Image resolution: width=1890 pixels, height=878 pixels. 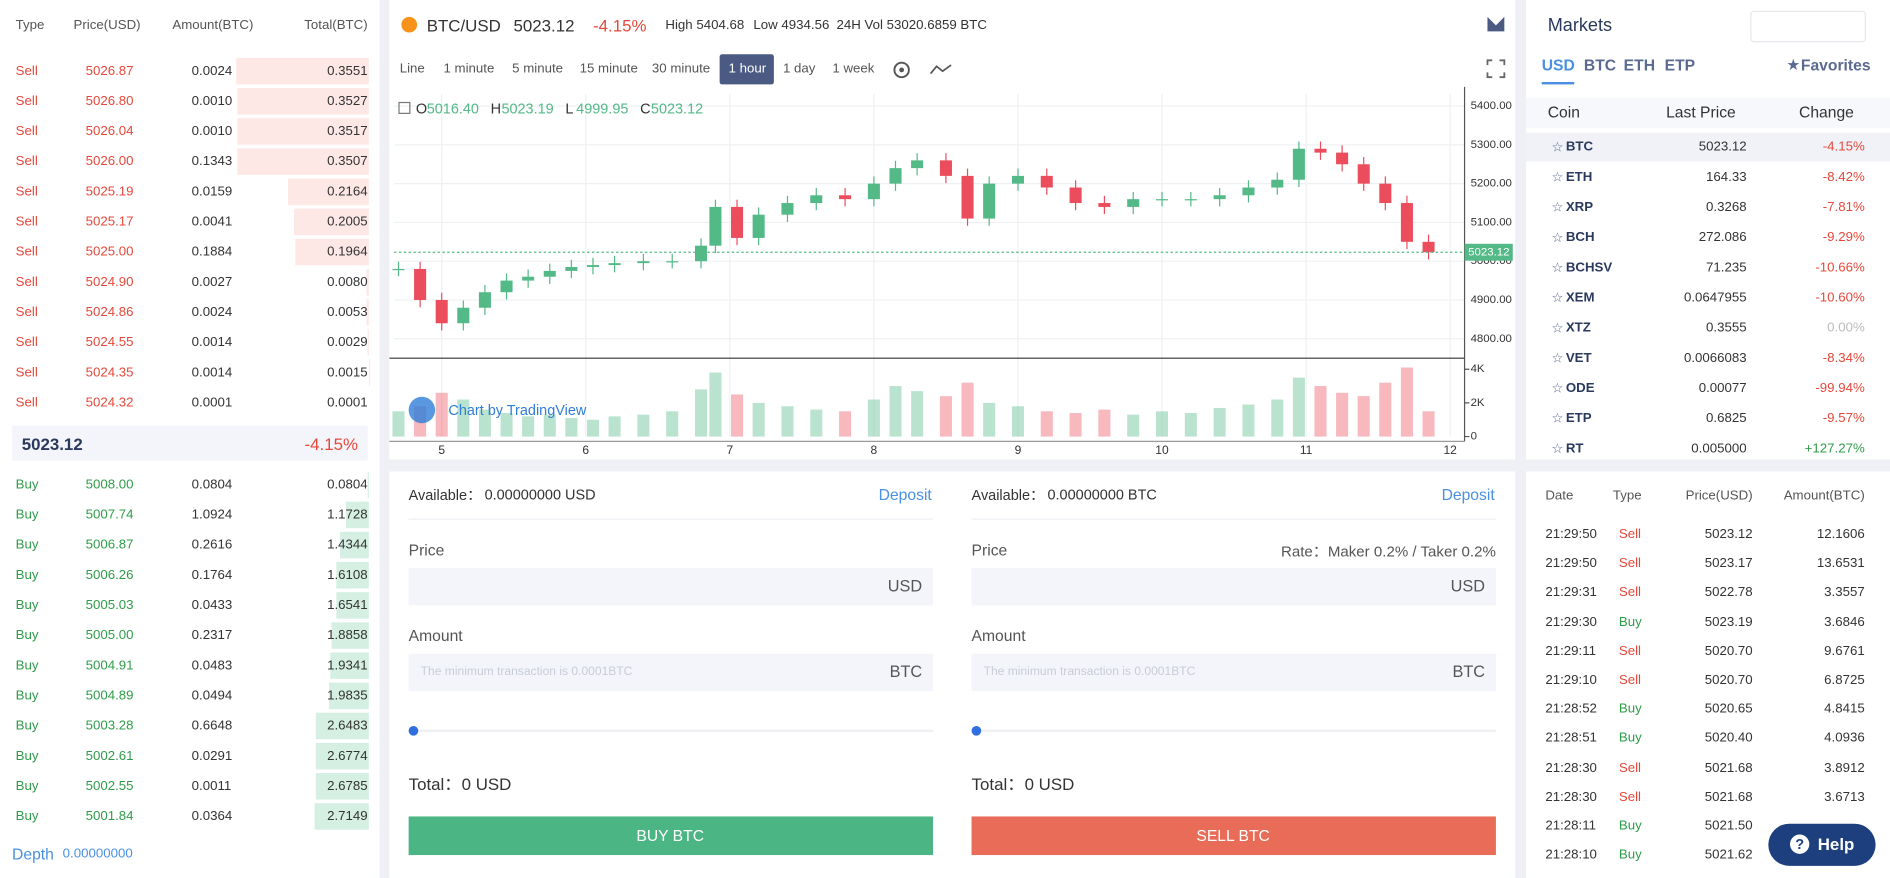 I want to click on button-label: SELL BTC, so click(x=1233, y=835).